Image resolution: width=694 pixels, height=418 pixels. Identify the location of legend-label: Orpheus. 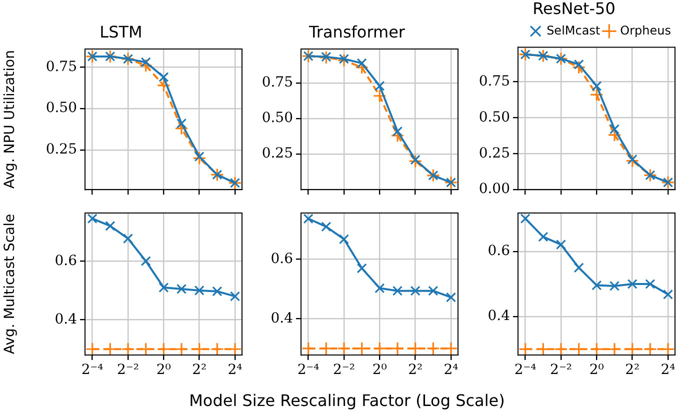
(645, 30).